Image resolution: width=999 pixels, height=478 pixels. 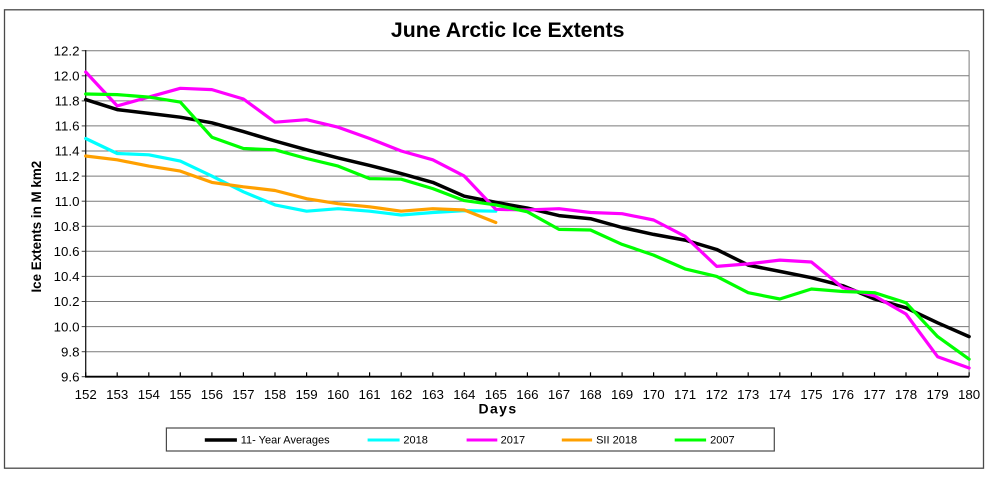 I want to click on svg-text: 153, so click(x=117, y=394).